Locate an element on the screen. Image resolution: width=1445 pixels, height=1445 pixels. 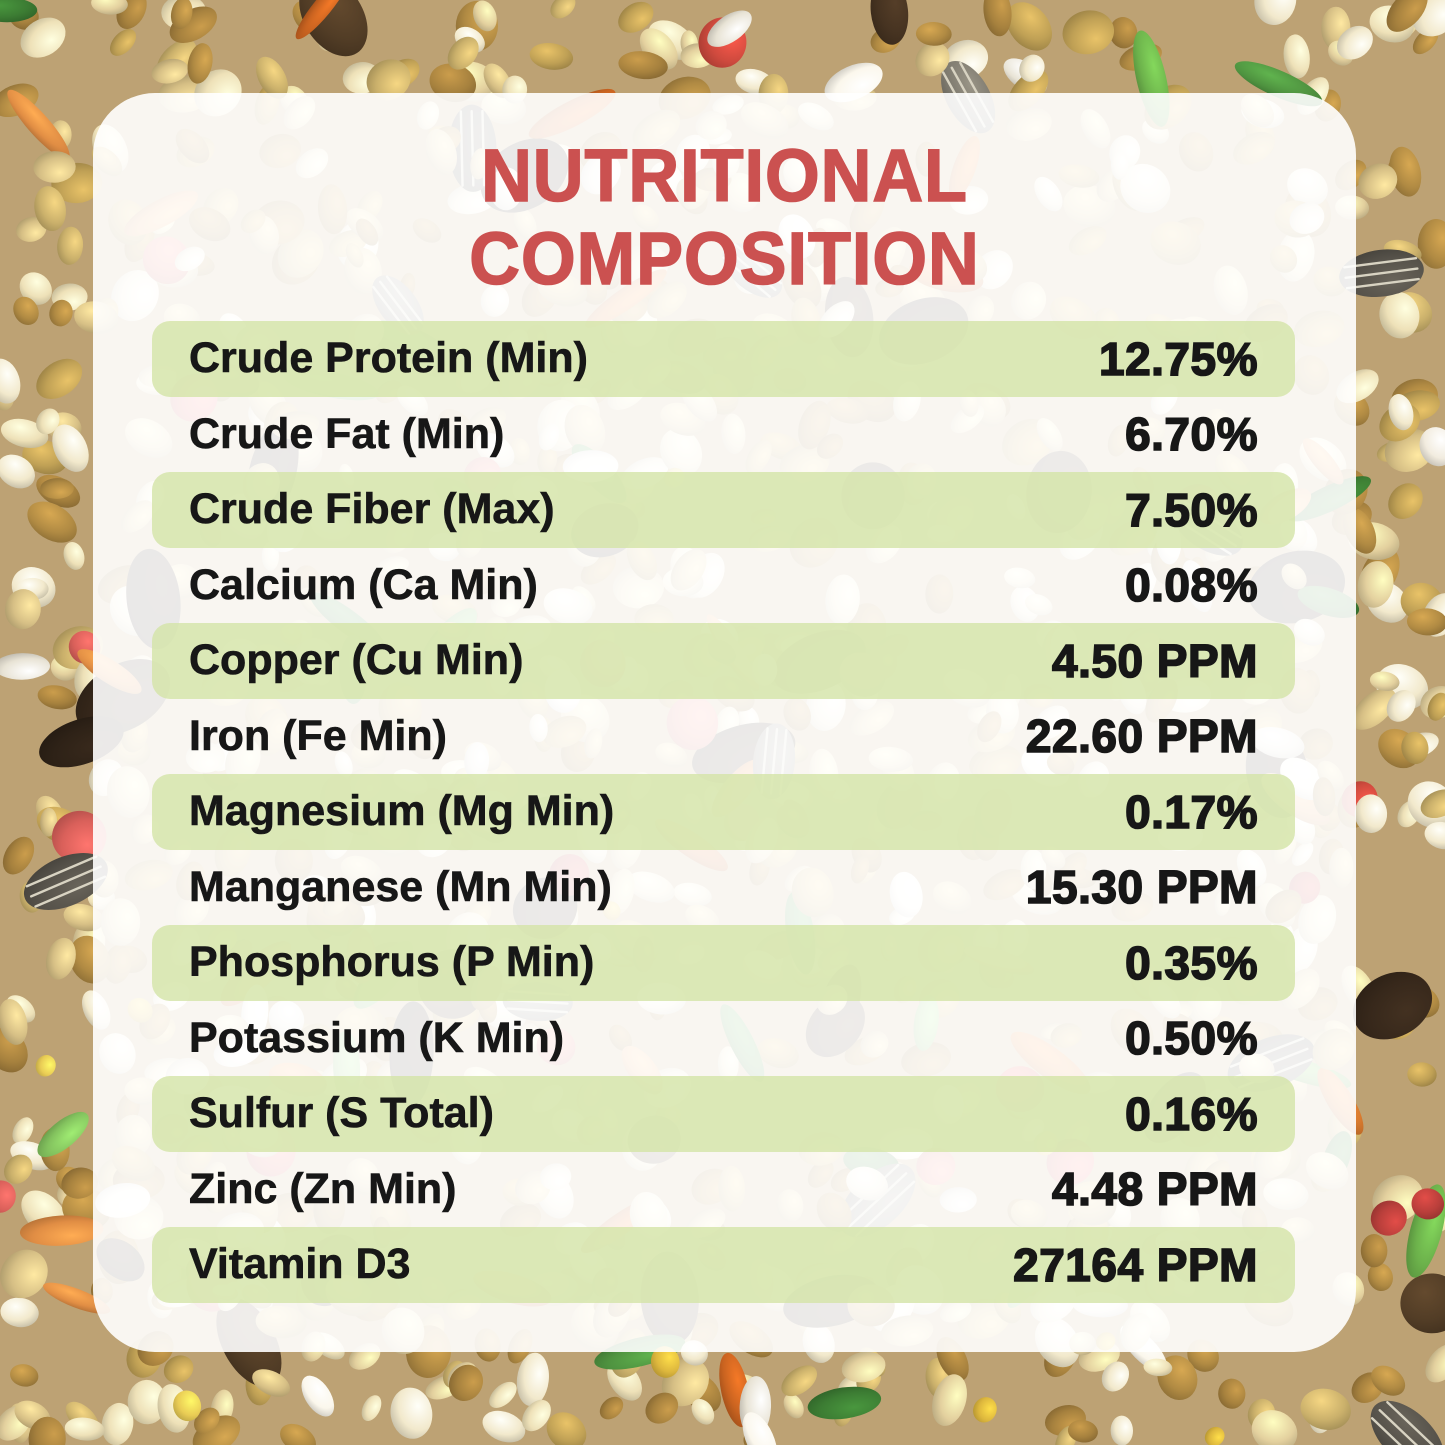
nutrient-value: 22.60 PPM is located at coordinates (1141, 736).